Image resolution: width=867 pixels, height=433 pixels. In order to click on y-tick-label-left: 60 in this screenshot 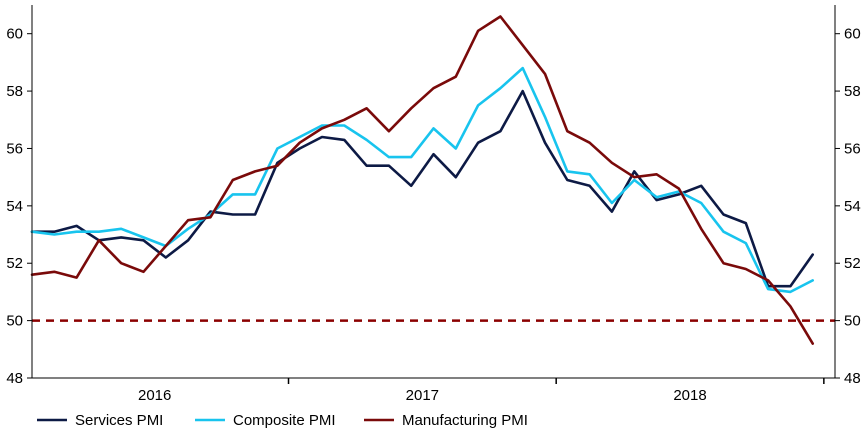, I will do `click(14, 34)`.